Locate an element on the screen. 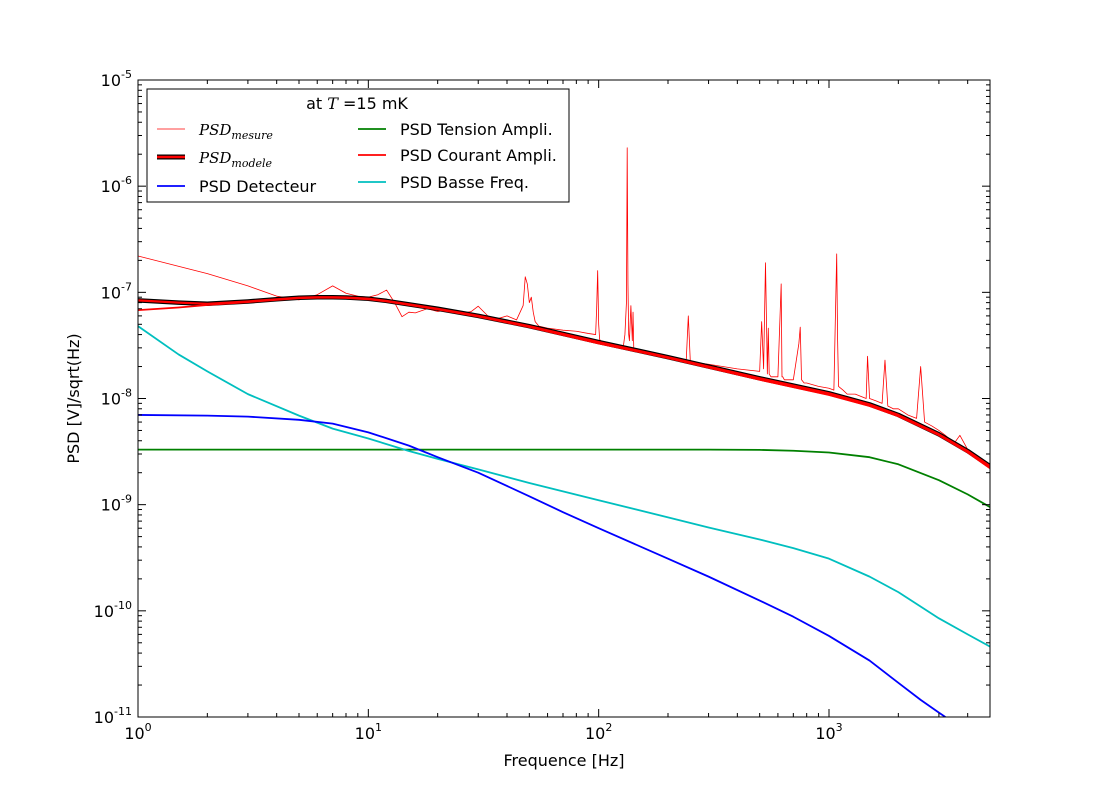 The image size is (1100, 797). x-tick-label: 10⁰ is located at coordinates (137, 732).